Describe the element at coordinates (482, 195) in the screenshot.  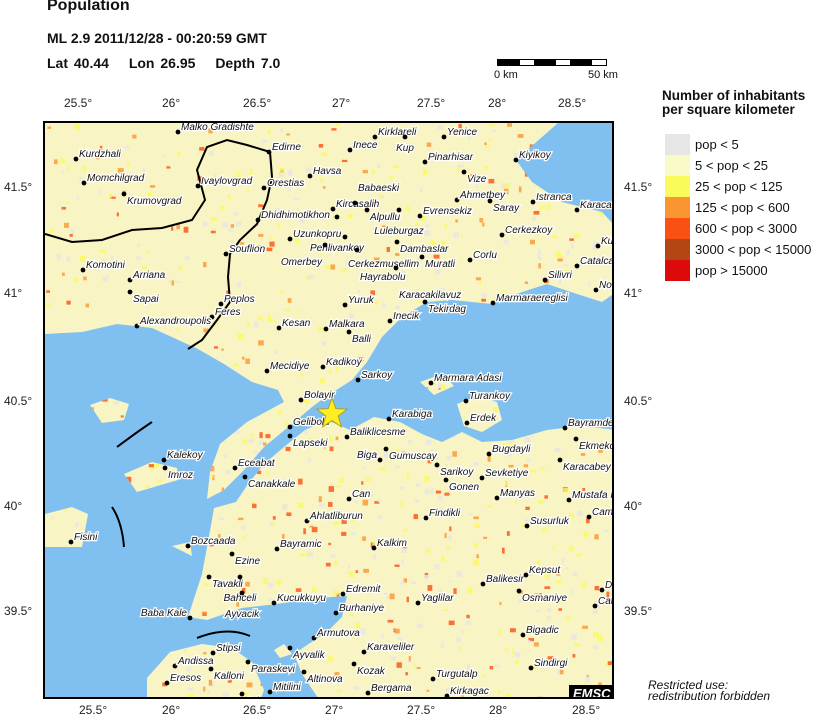
I see `city-label: Ahmetbey` at that location.